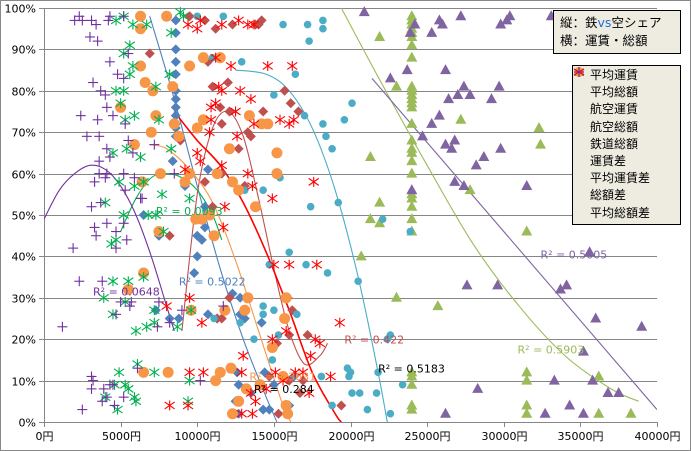 This screenshot has height=451, width=691. What do you see at coordinates (627, 101) in the screenshot?
I see `legend-item: 航空総額` at bounding box center [627, 101].